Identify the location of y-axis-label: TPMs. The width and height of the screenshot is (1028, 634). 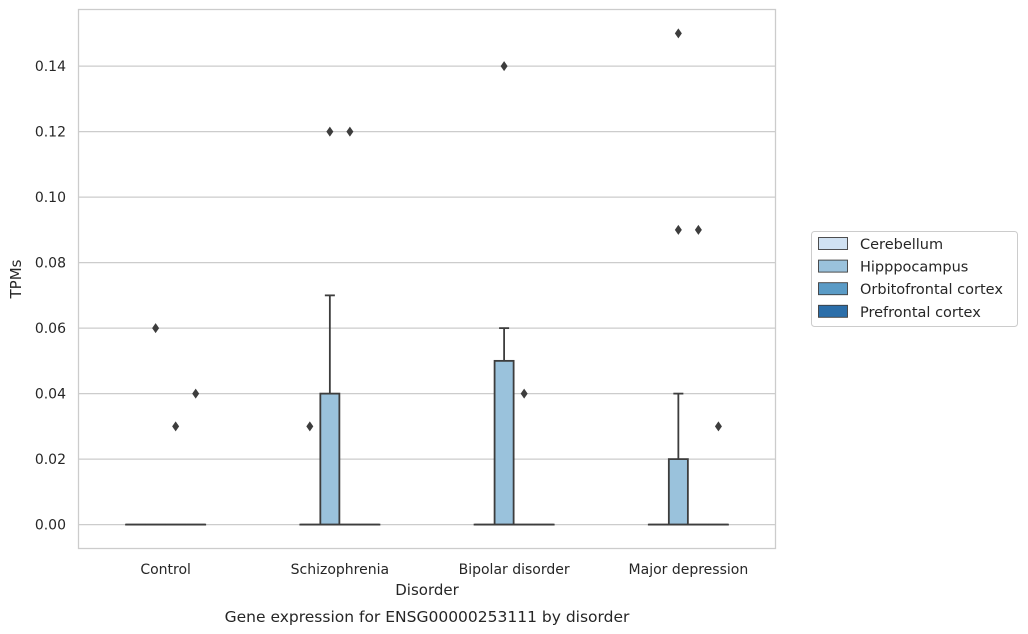
(16, 279).